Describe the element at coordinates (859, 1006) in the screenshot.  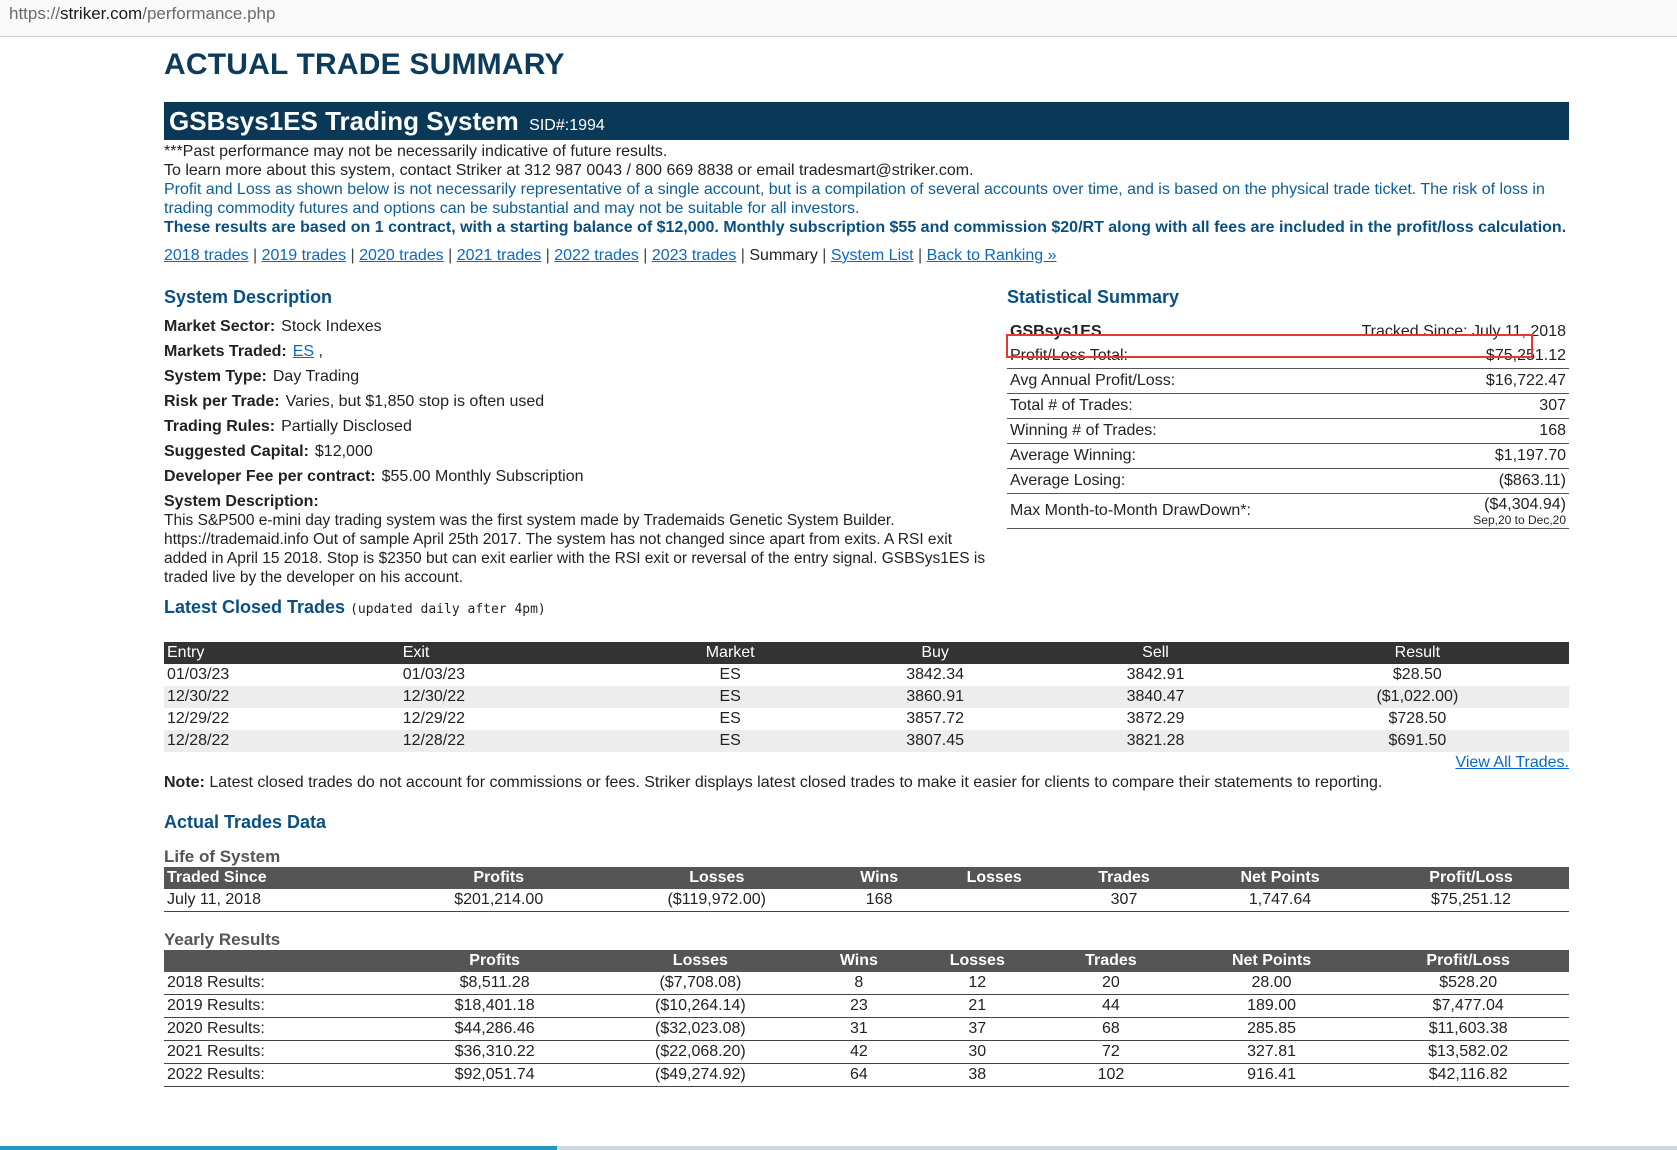
I see `table-cell: 23` at that location.